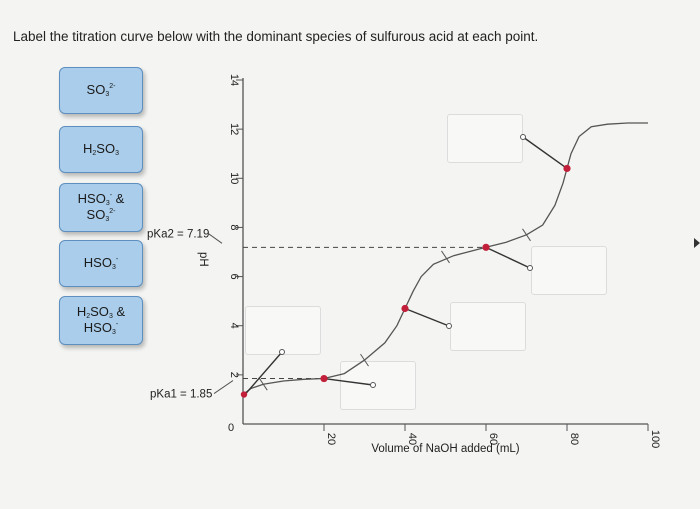 The image size is (700, 509). I want to click on y-tick-label: 12, so click(234, 129).